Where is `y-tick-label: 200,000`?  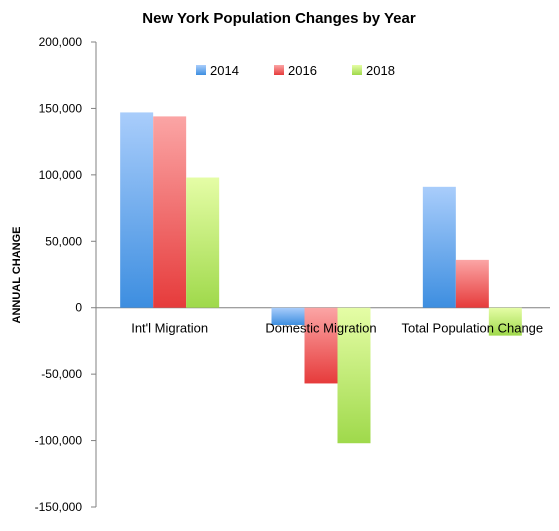 y-tick-label: 200,000 is located at coordinates (61, 42).